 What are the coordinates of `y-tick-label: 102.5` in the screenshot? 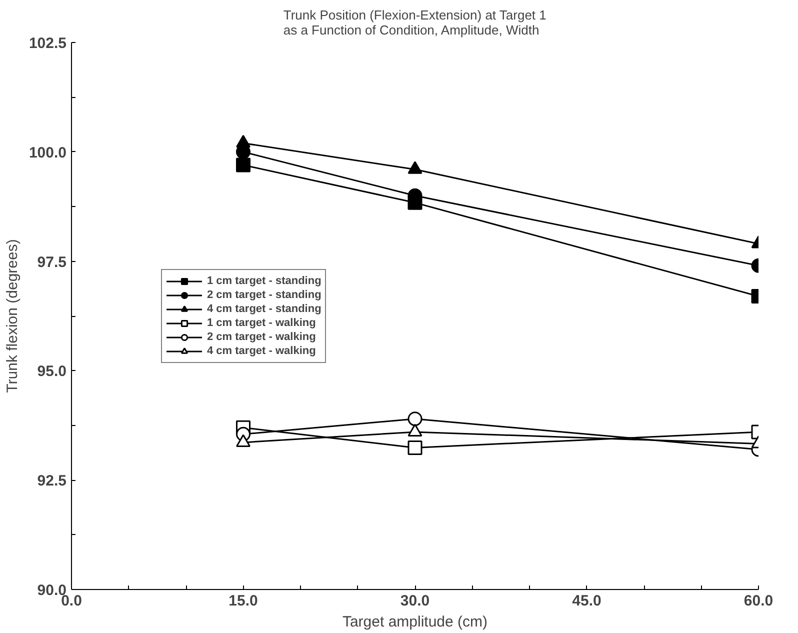 It's located at (47, 43).